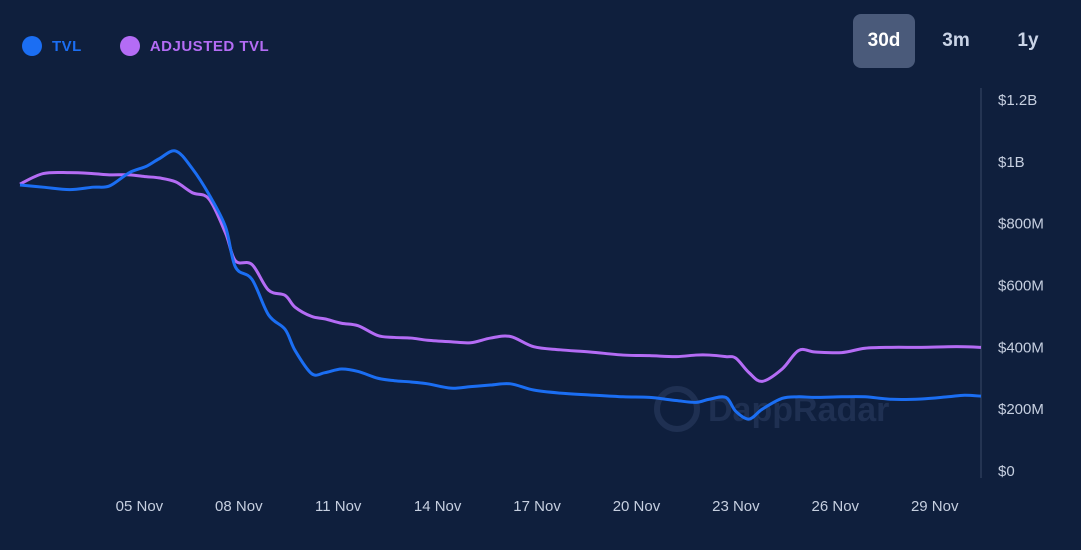 The width and height of the screenshot is (1081, 550). Describe the element at coordinates (771, 409) in the screenshot. I see `dappradar-watermark: DappRadar` at that location.